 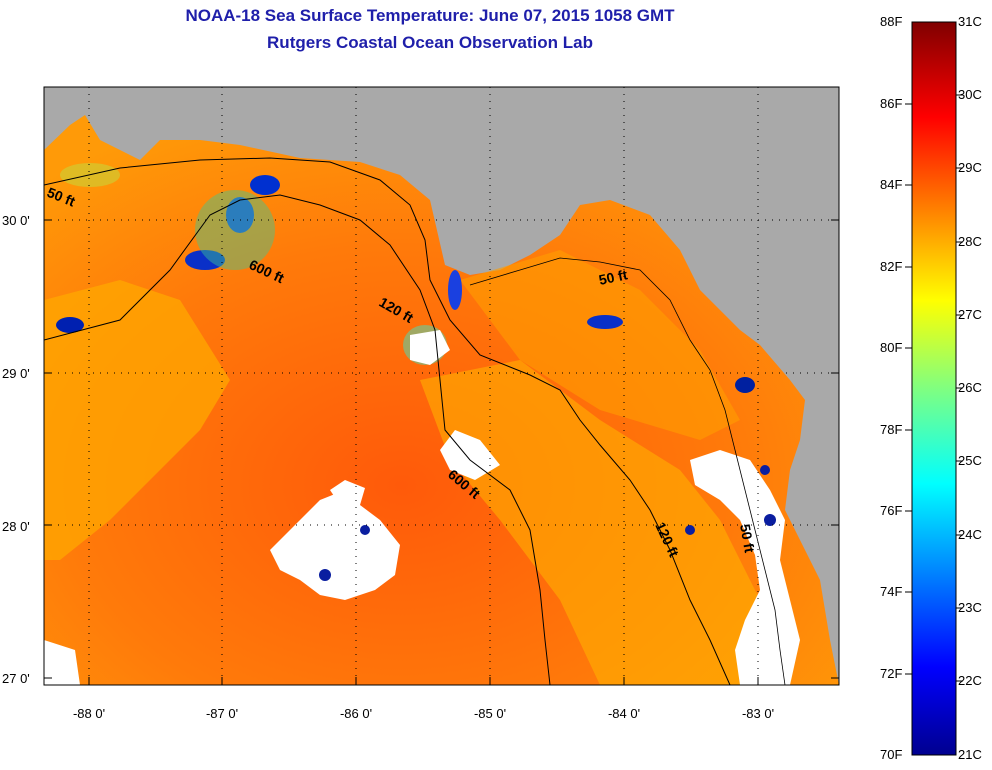 What do you see at coordinates (970, 387) in the screenshot?
I see `cbar-c-label: 26C` at bounding box center [970, 387].